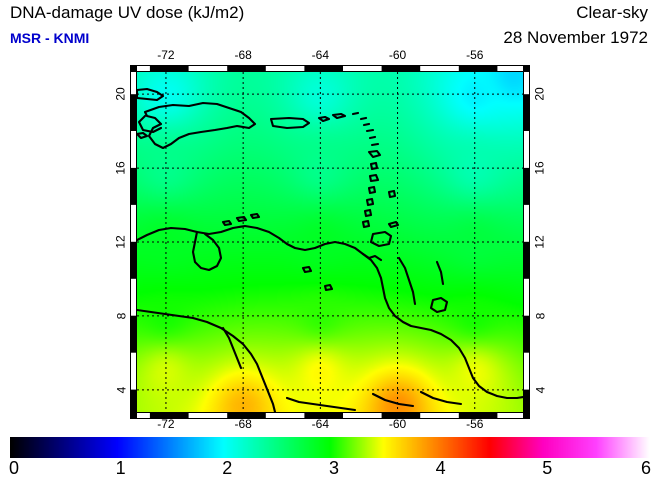 This screenshot has height=480, width=660. Describe the element at coordinates (397, 424) in the screenshot. I see `axis-tick-bottom-3: -60` at that location.